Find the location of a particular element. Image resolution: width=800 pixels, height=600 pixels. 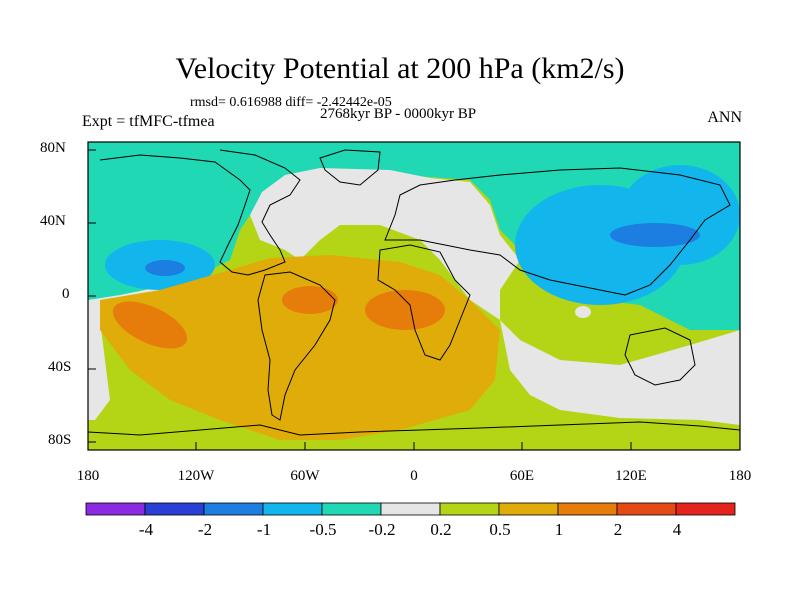

lon-label: 120W is located at coordinates (196, 476).